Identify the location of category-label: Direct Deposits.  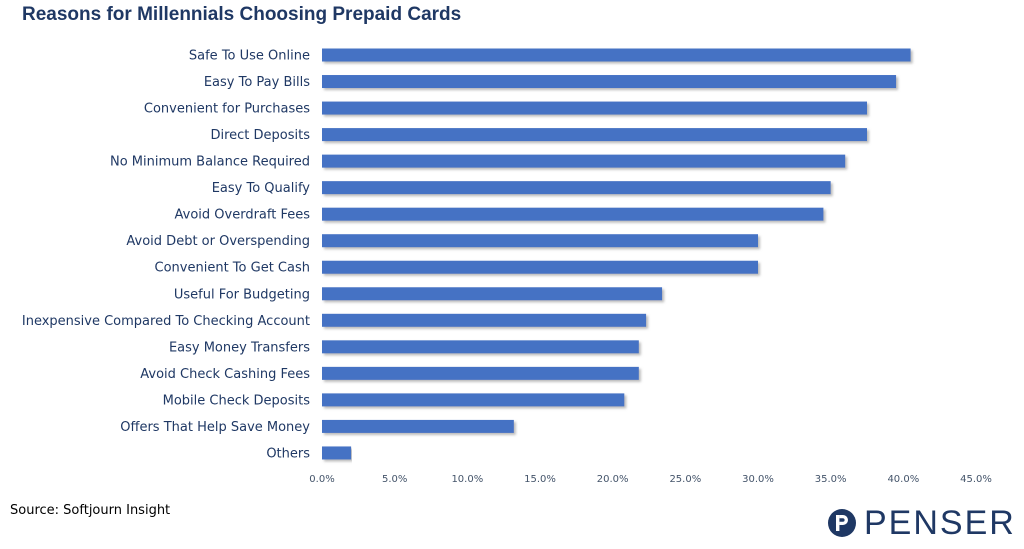
(260, 135).